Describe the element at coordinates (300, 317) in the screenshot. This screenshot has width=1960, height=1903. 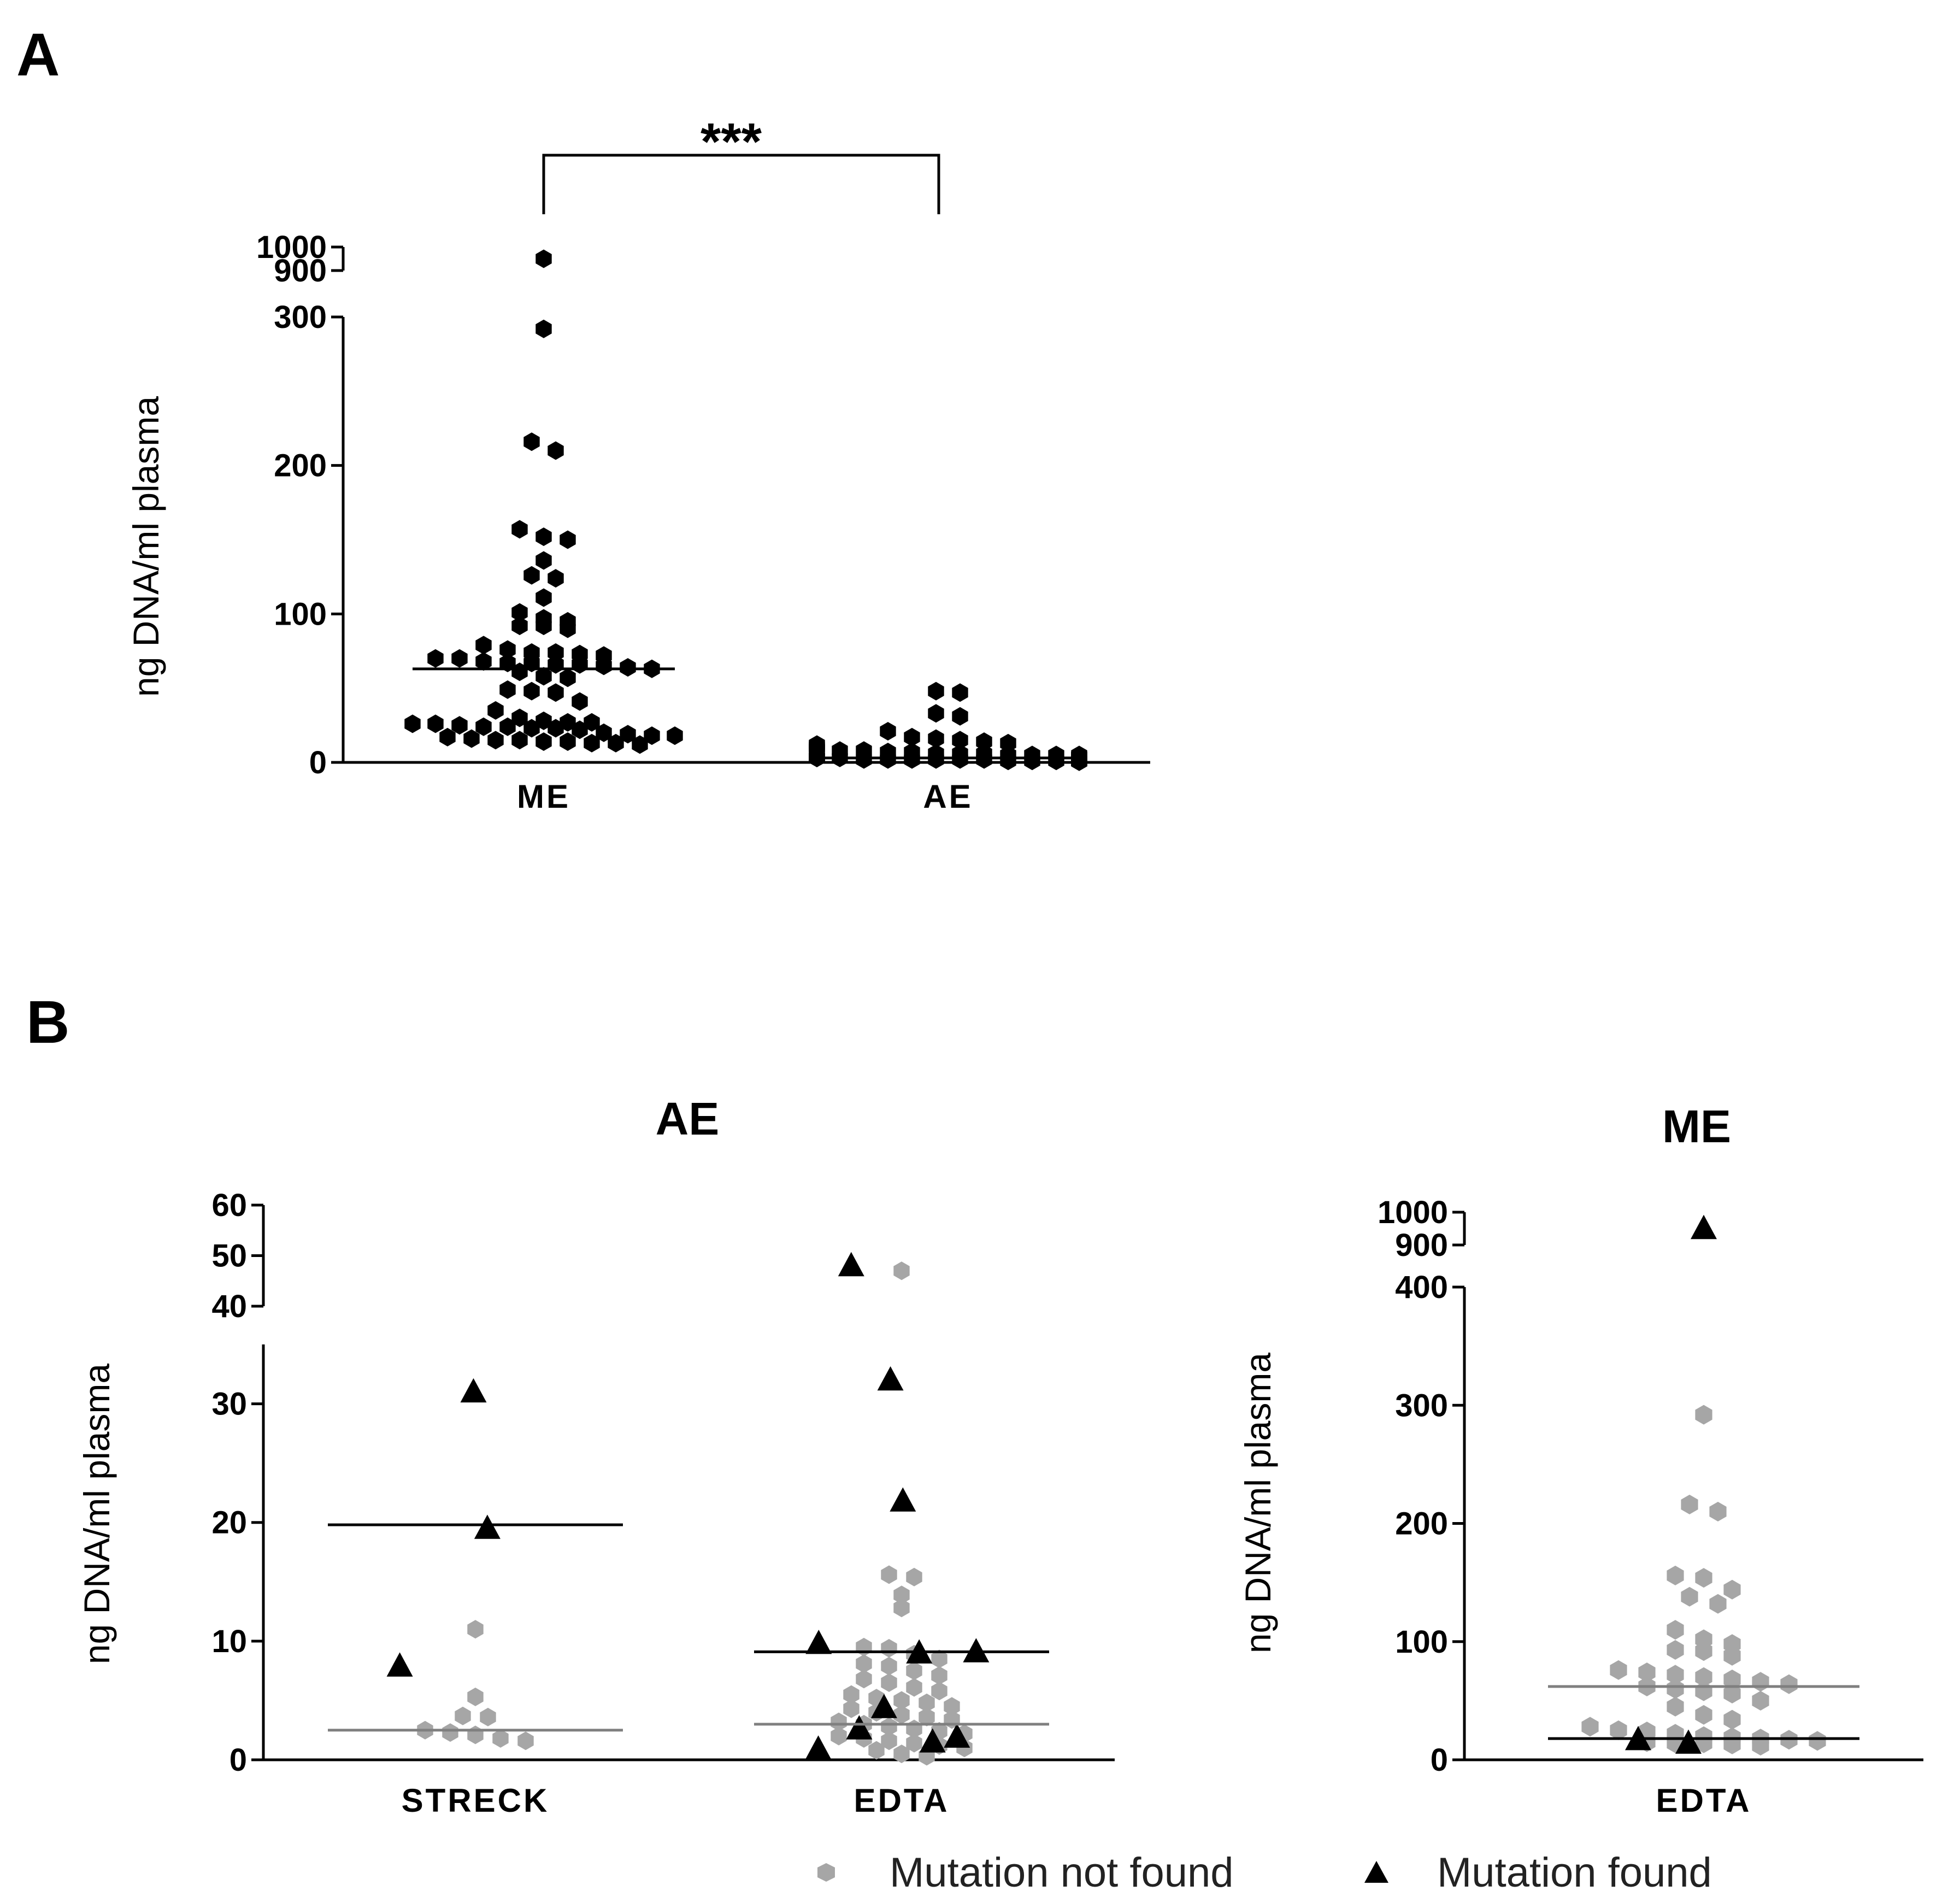
I see `chart-a-y-tick-label: 300` at that location.